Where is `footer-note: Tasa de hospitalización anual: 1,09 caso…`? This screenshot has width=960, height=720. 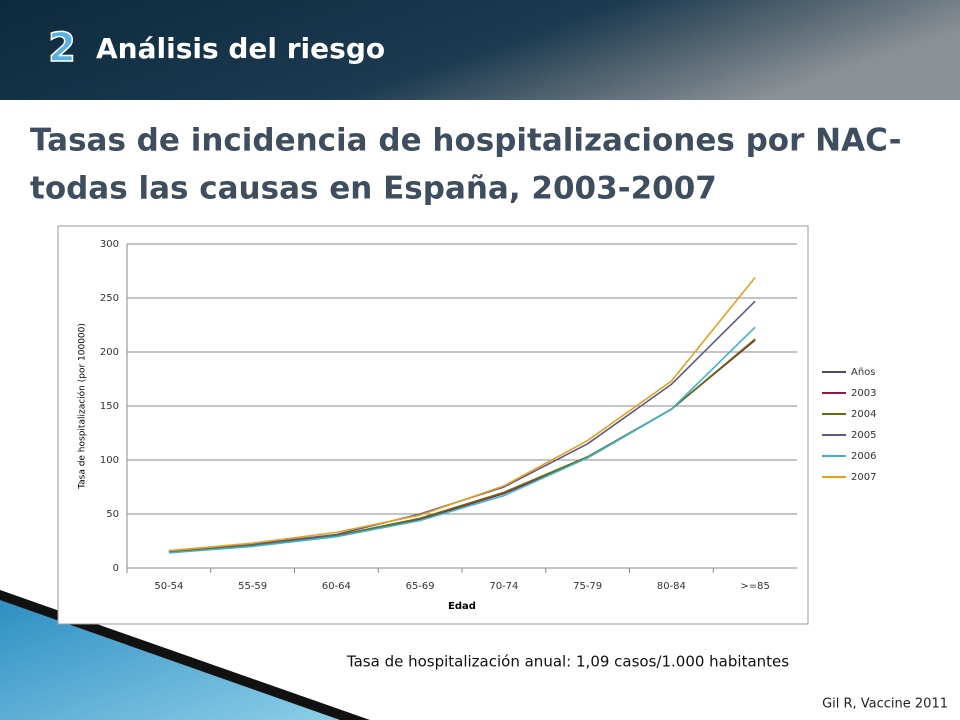 footer-note: Tasa de hospitalización anual: 1,09 caso… is located at coordinates (567, 662).